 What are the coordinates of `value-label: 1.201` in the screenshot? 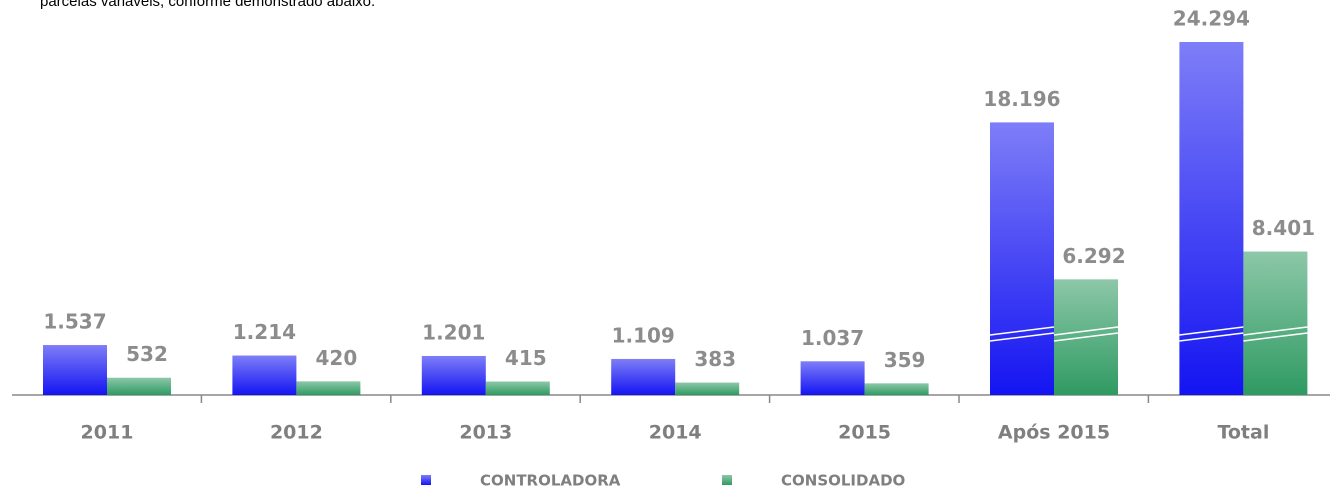 It's located at (453, 332).